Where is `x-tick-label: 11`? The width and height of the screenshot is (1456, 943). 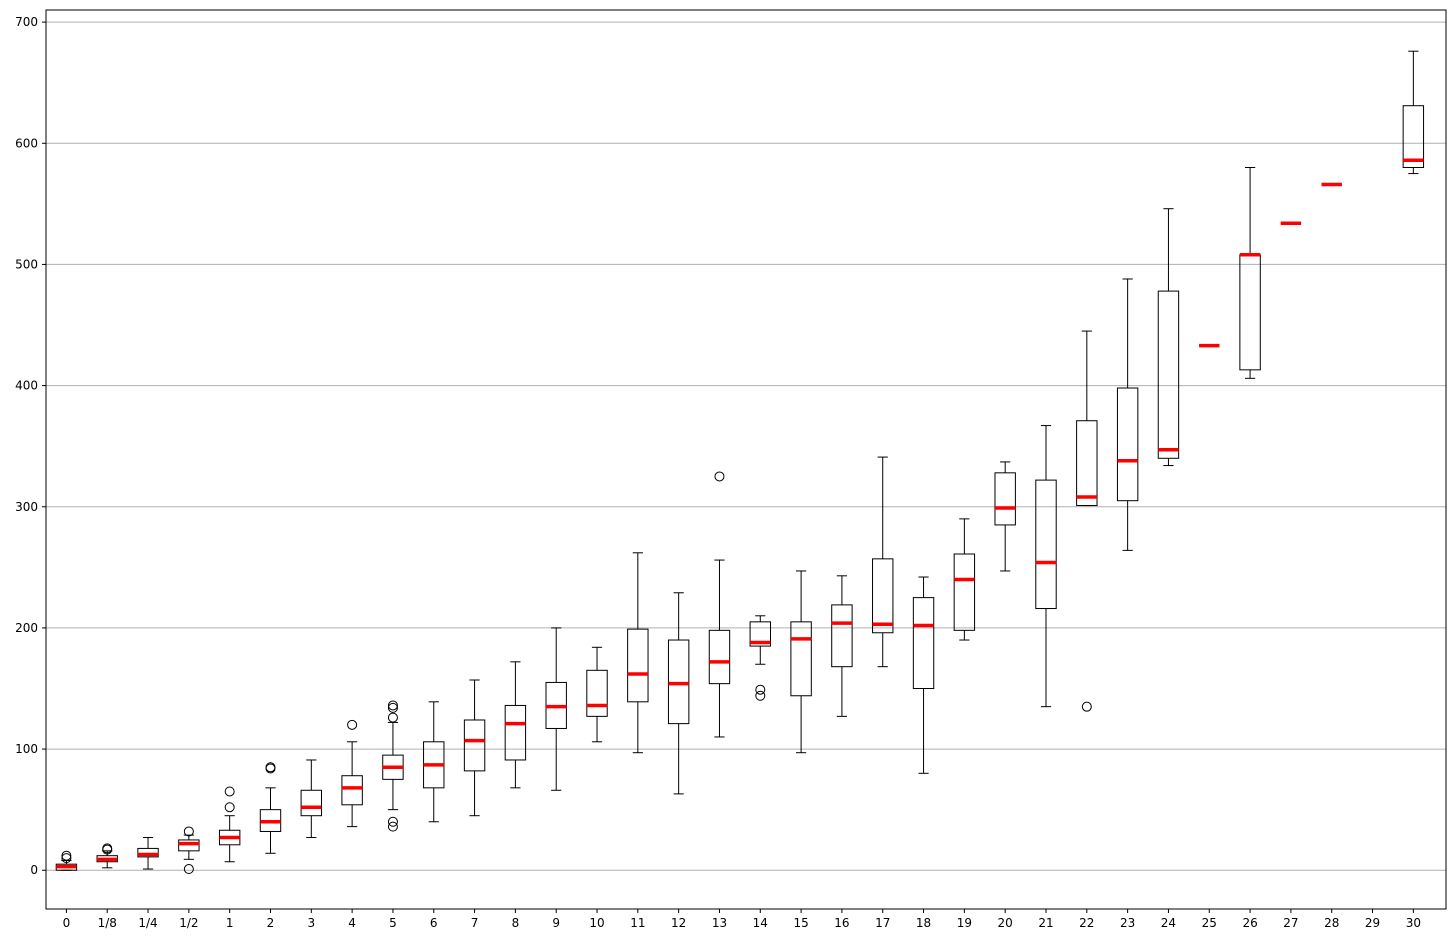 x-tick-label: 11 is located at coordinates (637, 923).